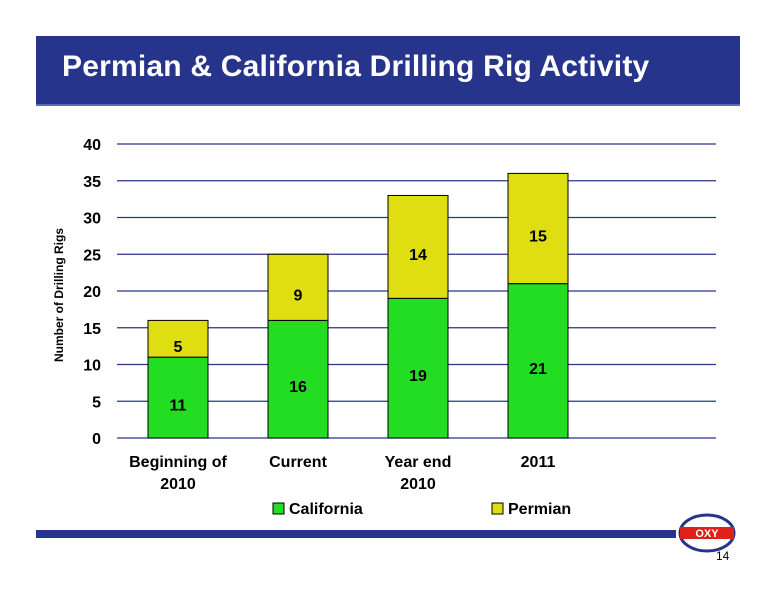  I want to click on legend-label-permian: Permian, so click(539, 509).